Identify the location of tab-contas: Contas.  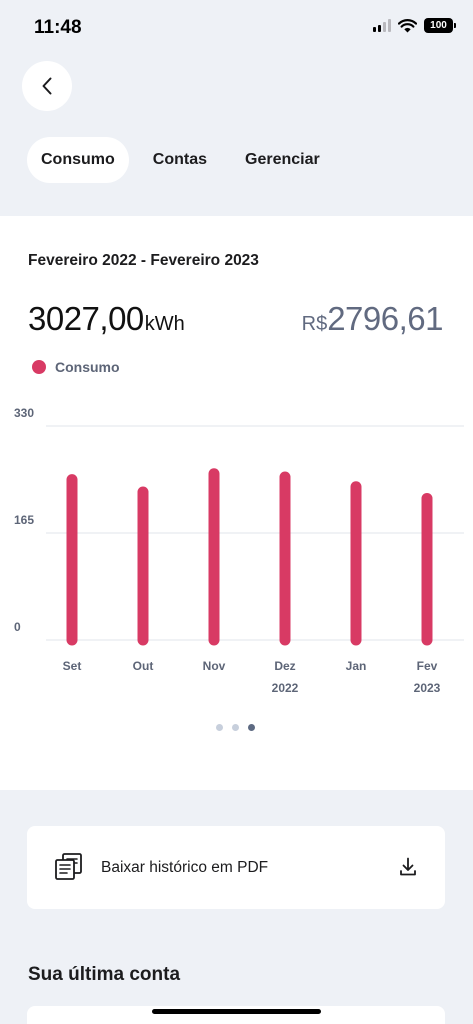
(180, 159).